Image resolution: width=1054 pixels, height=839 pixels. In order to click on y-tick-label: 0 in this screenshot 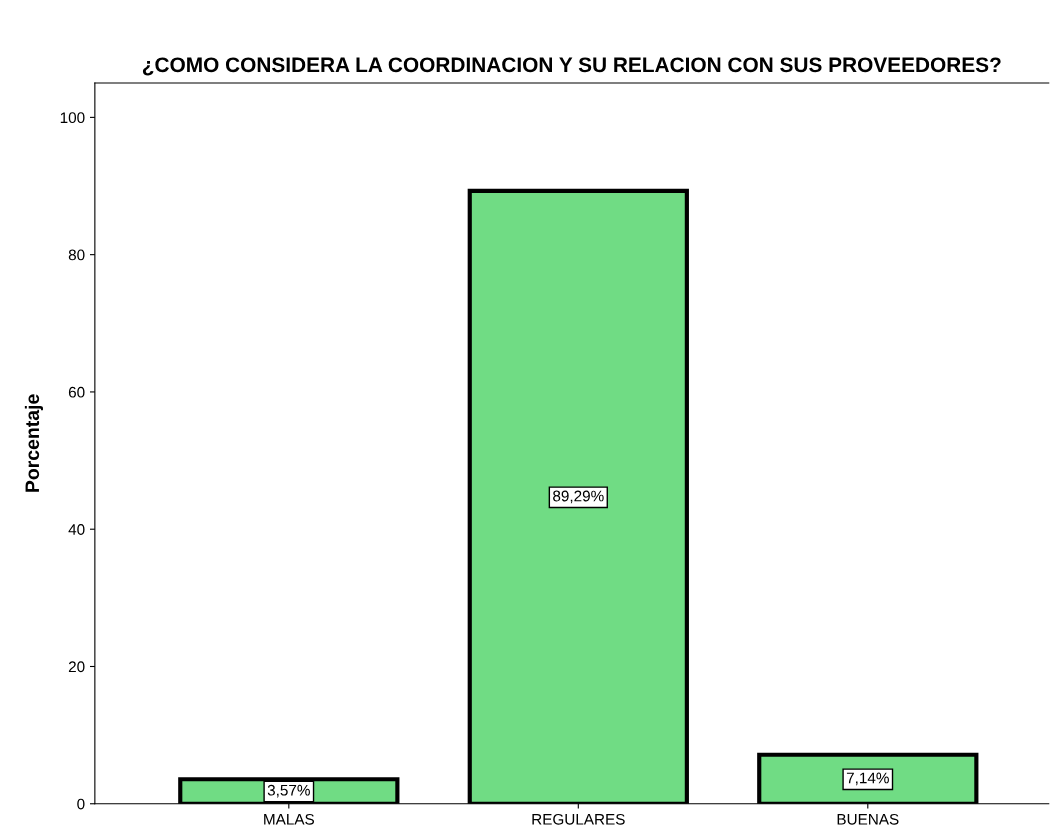, I will do `click(81, 804)`.